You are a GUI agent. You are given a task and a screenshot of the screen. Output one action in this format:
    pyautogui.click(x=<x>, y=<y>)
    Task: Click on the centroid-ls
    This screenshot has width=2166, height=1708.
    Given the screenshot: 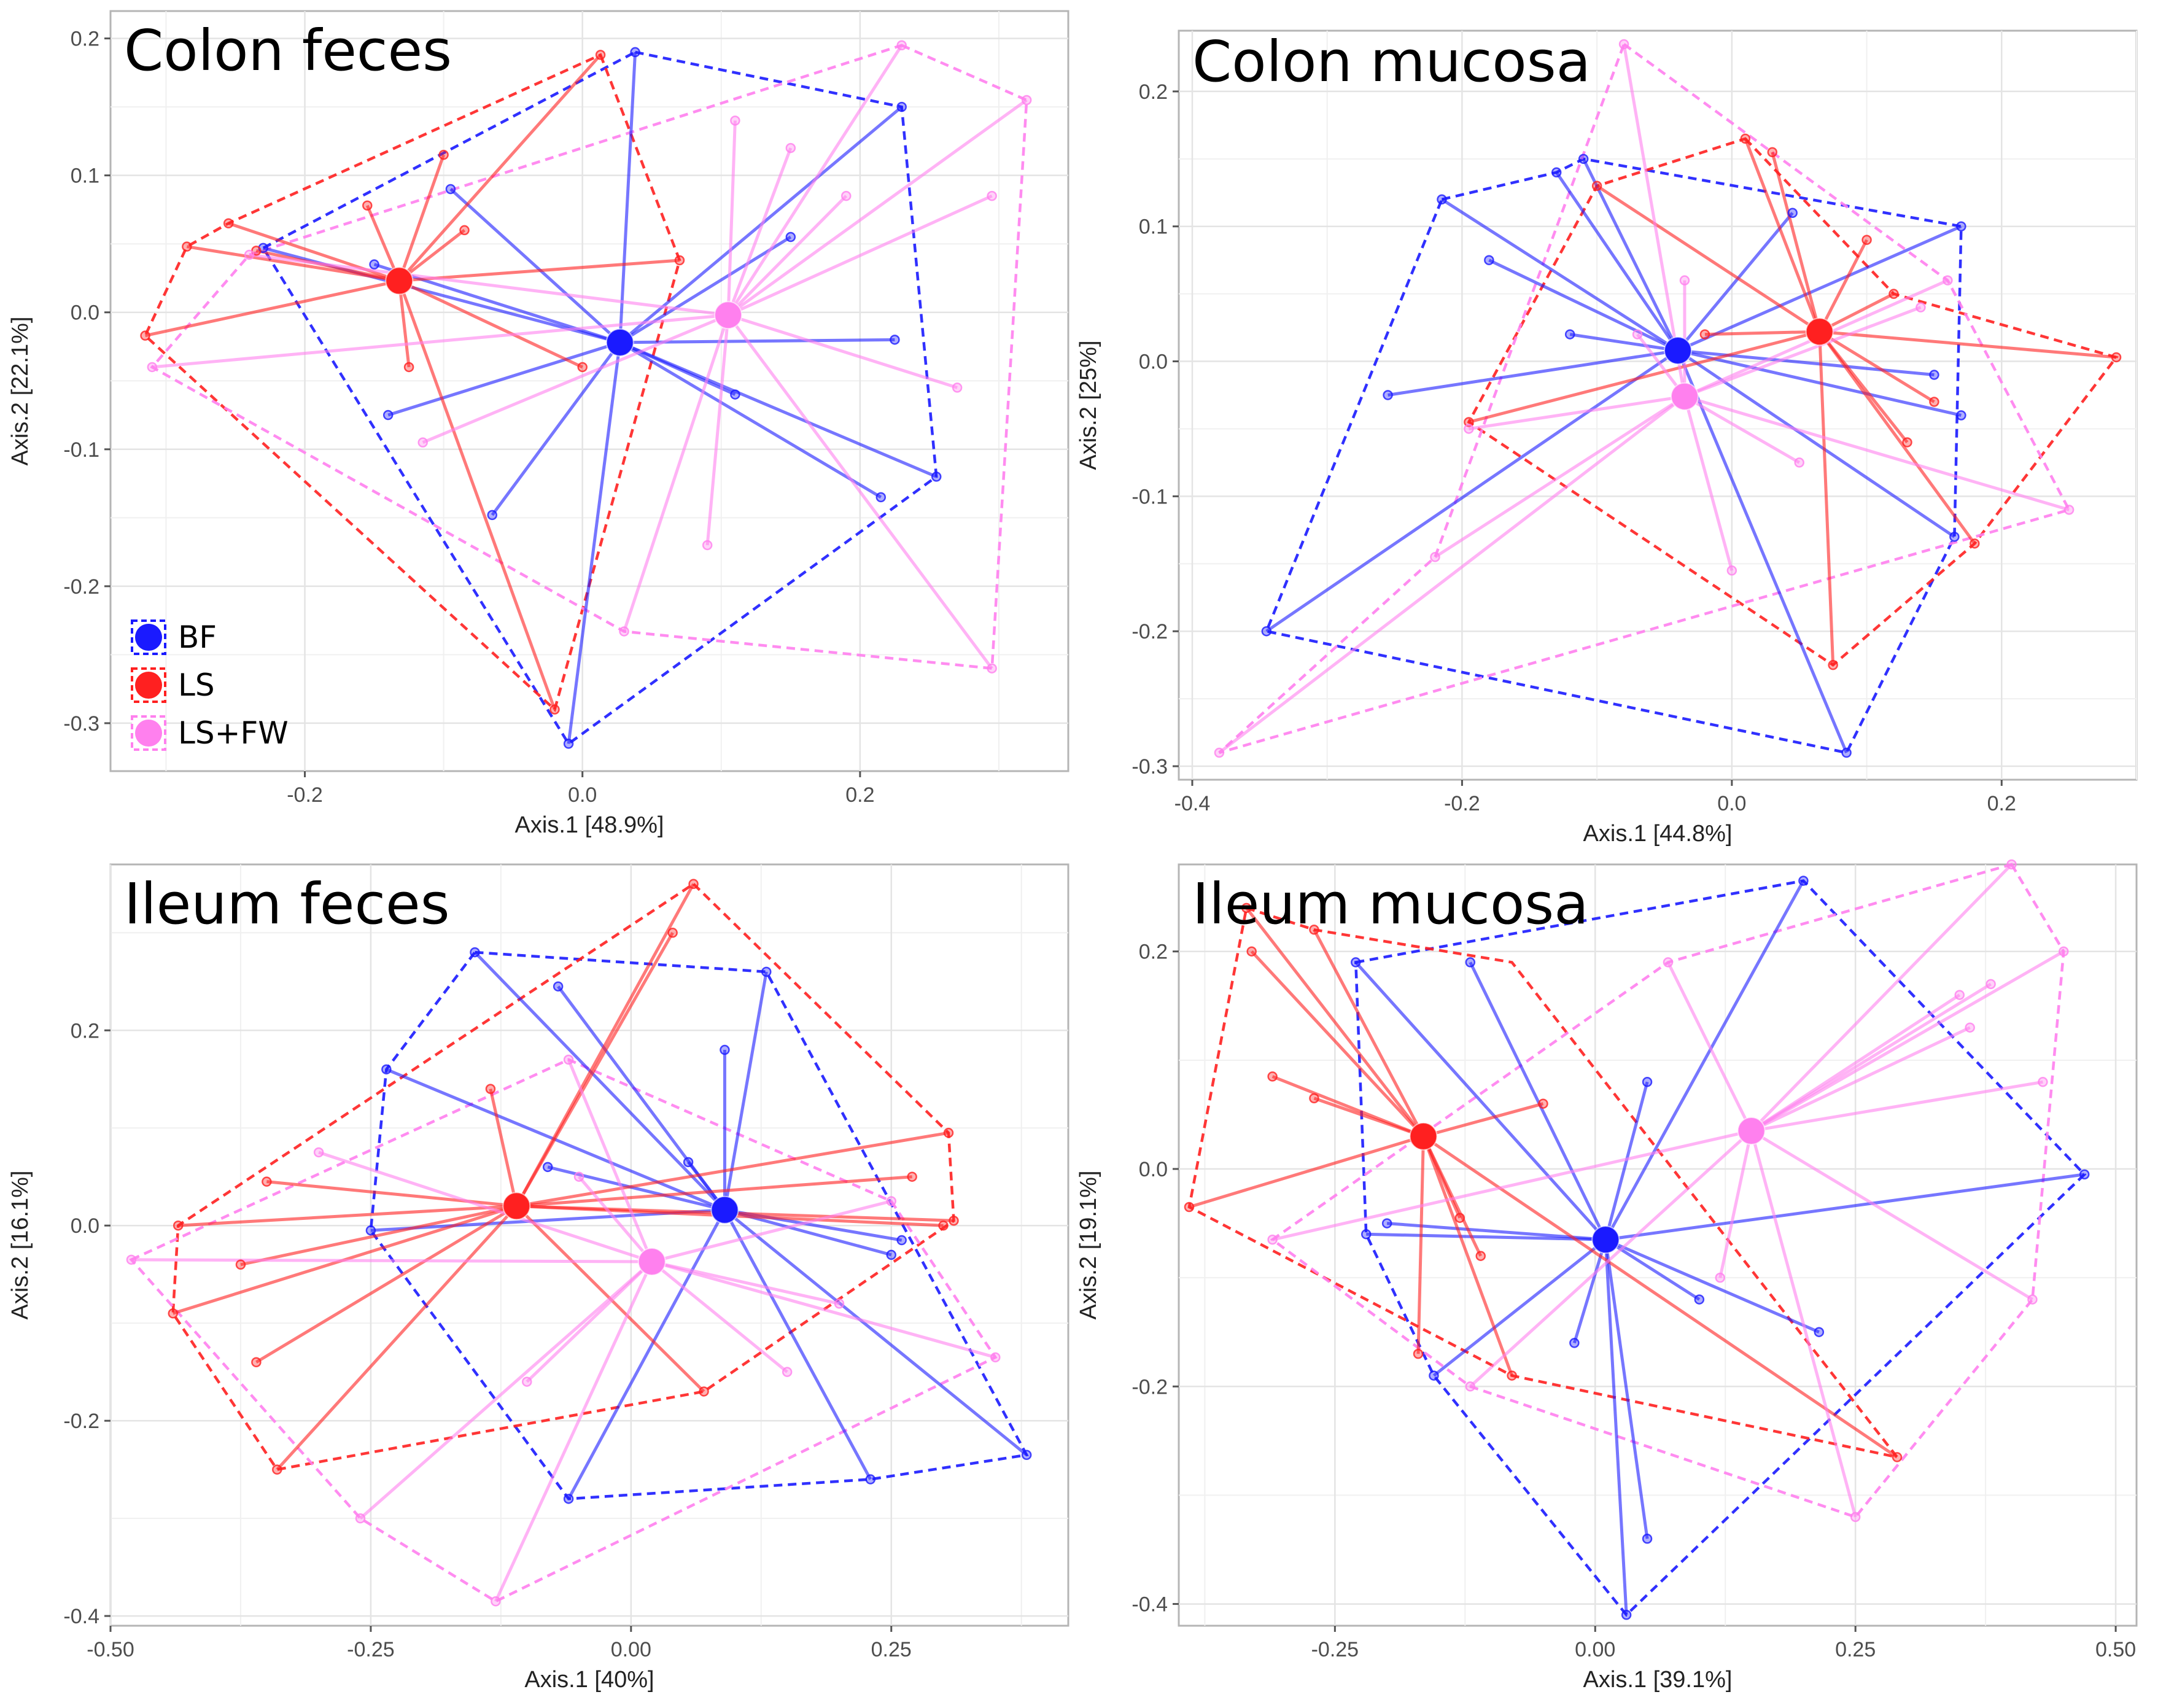 What is the action you would take?
    pyautogui.click(x=516, y=1206)
    